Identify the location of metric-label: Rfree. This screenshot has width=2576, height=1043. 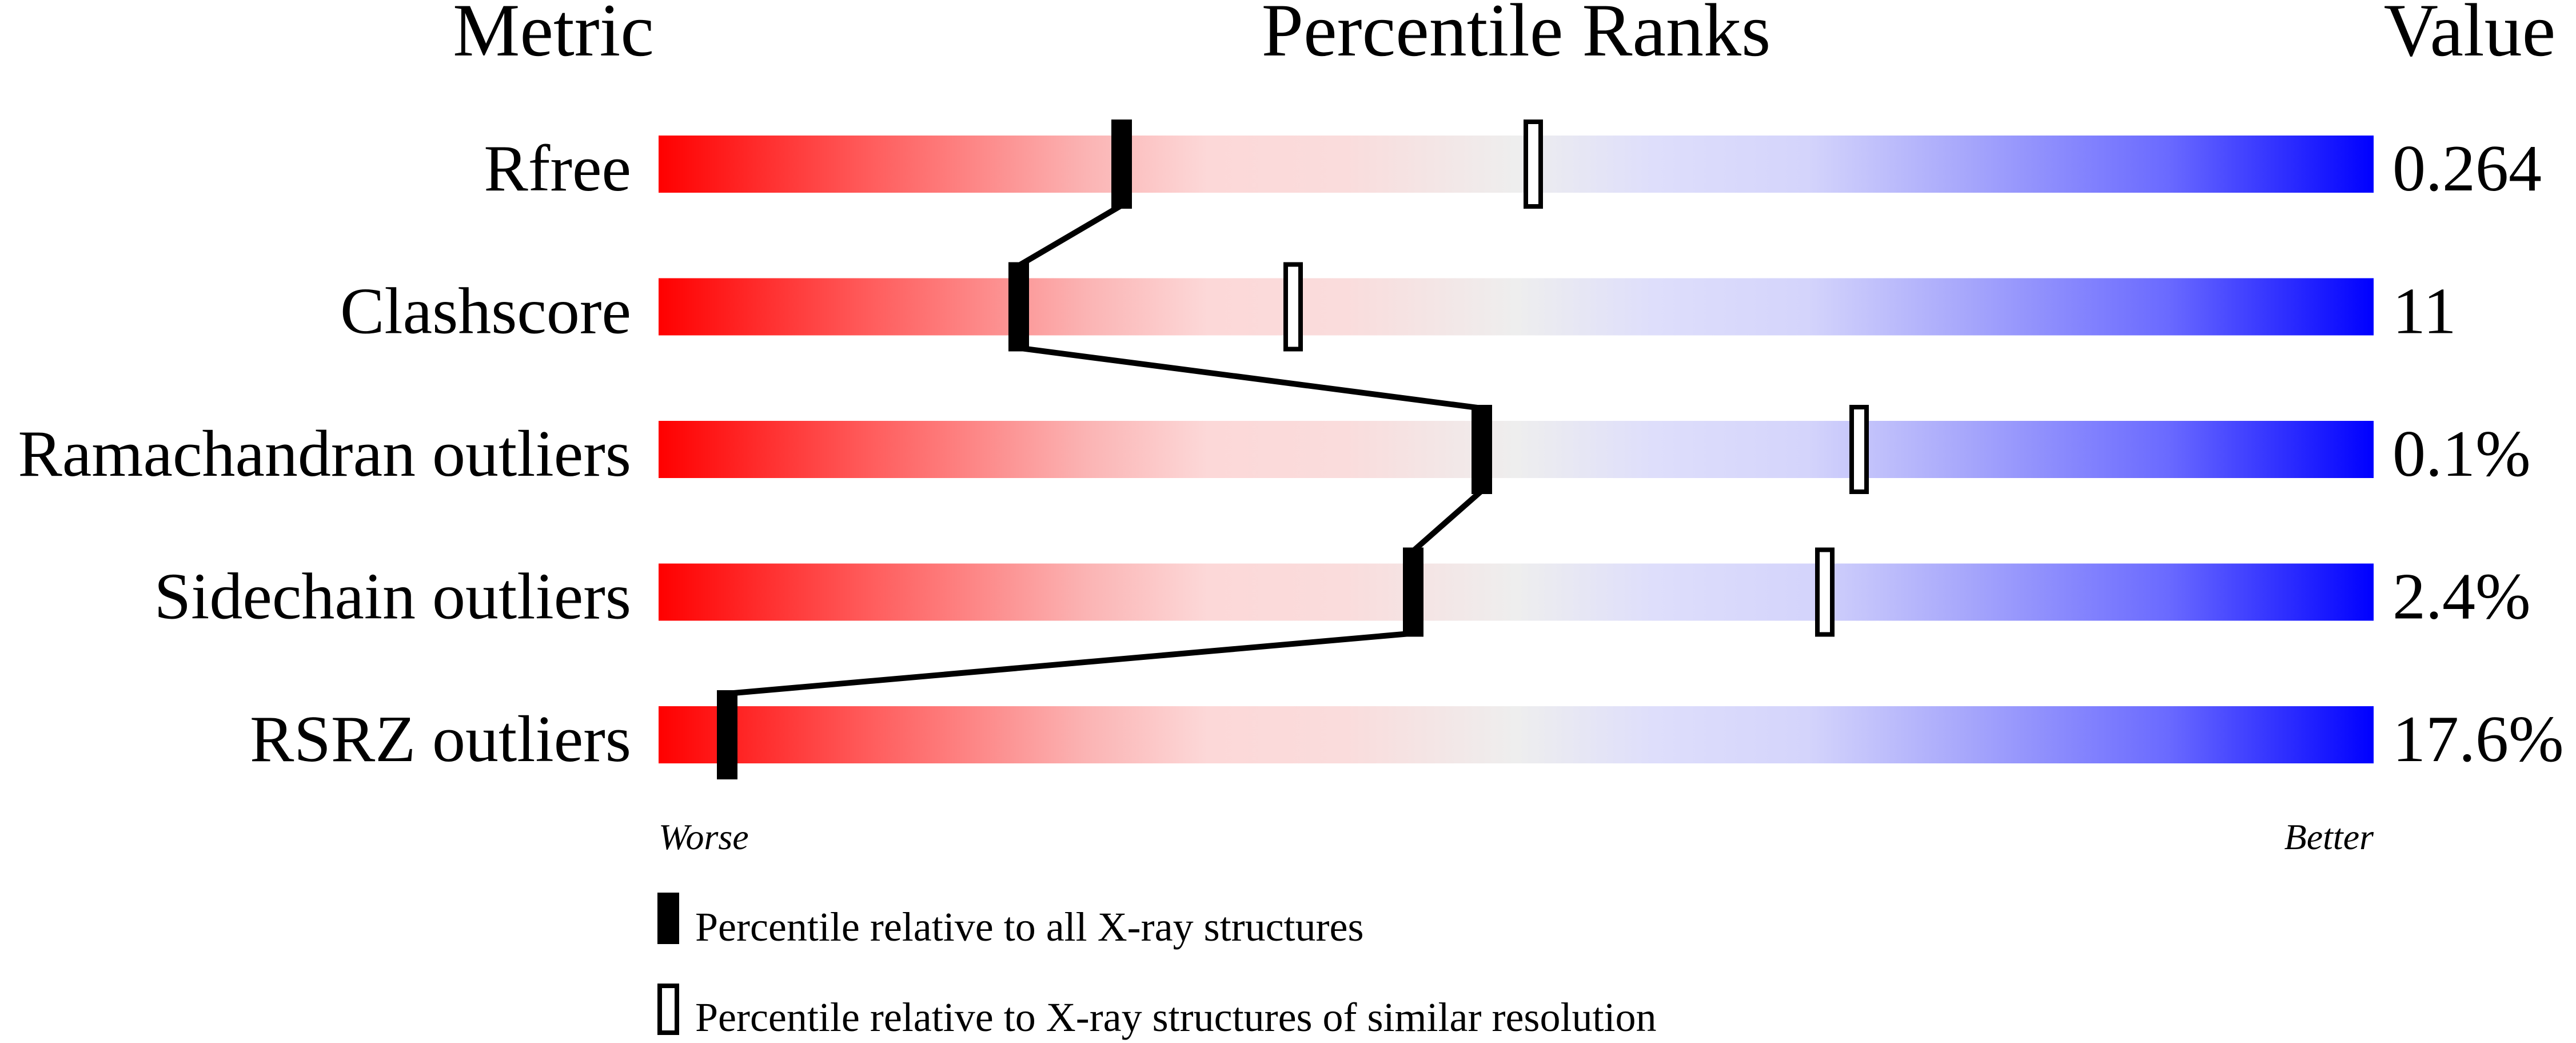
(557, 168).